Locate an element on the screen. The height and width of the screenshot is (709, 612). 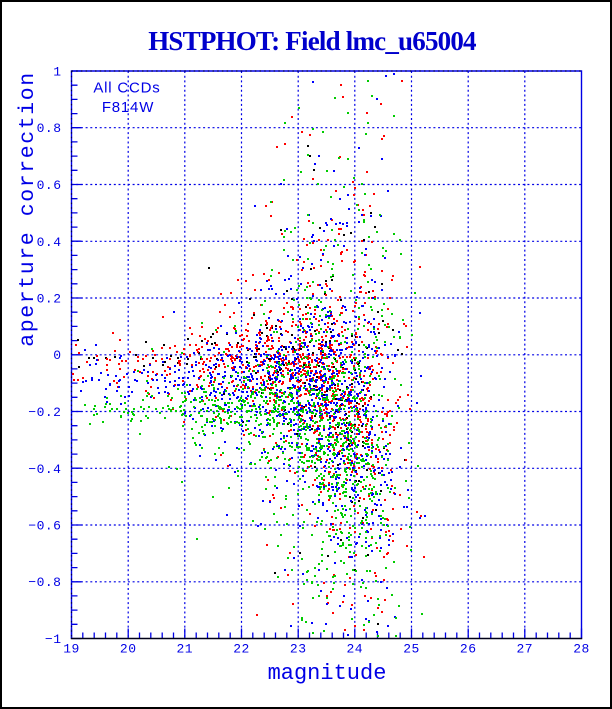
svg-text: HSTPHOT: Field lmc_u65004 is located at coordinates (312, 41).